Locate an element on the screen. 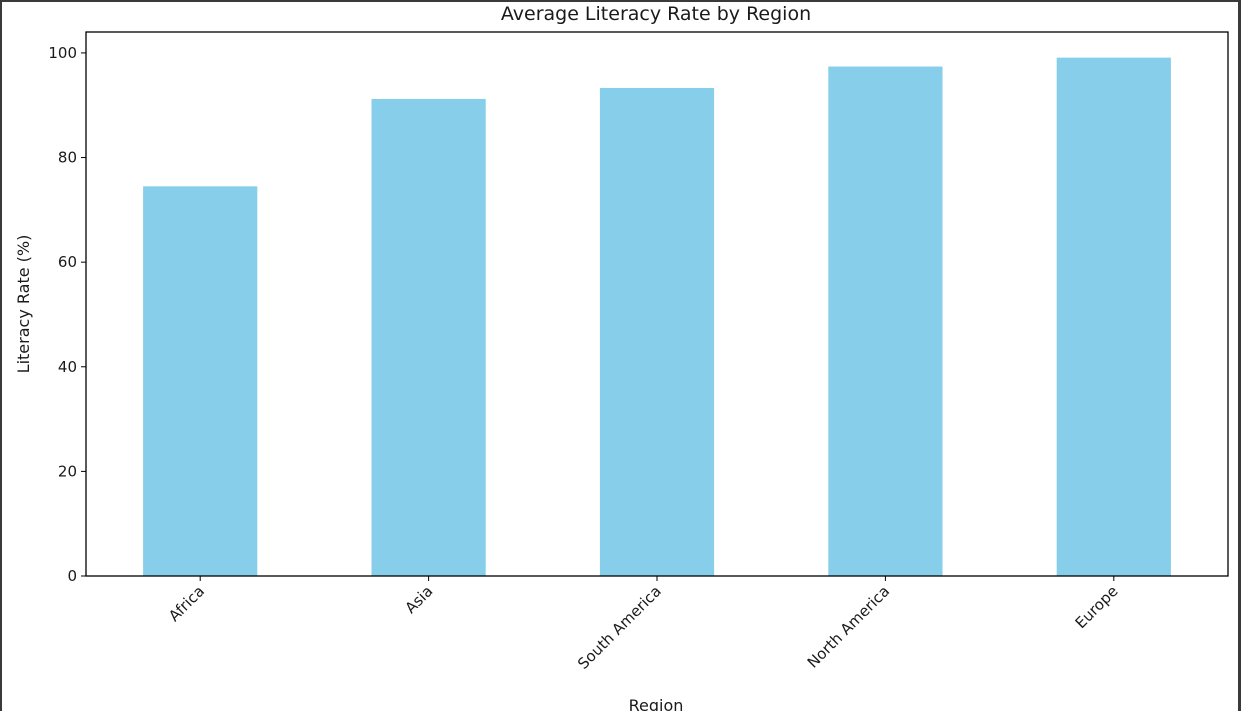 The width and height of the screenshot is (1241, 716). y-tick-label: 40 is located at coordinates (67, 367).